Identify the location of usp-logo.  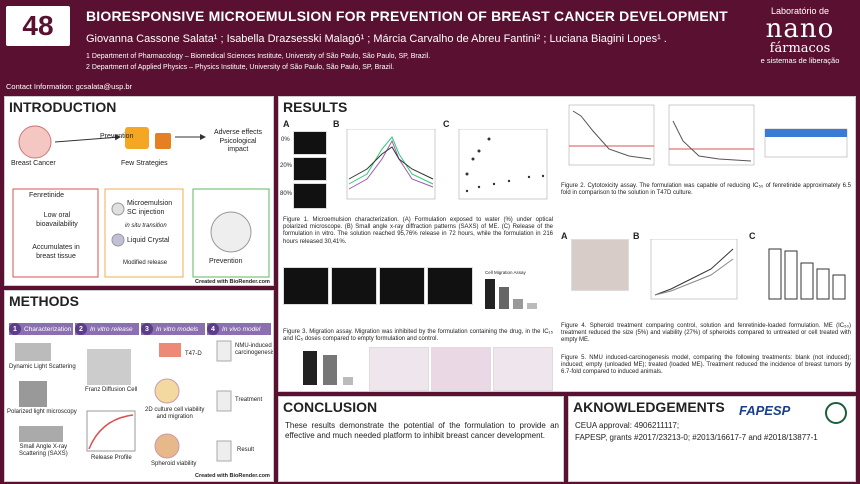
(836, 413).